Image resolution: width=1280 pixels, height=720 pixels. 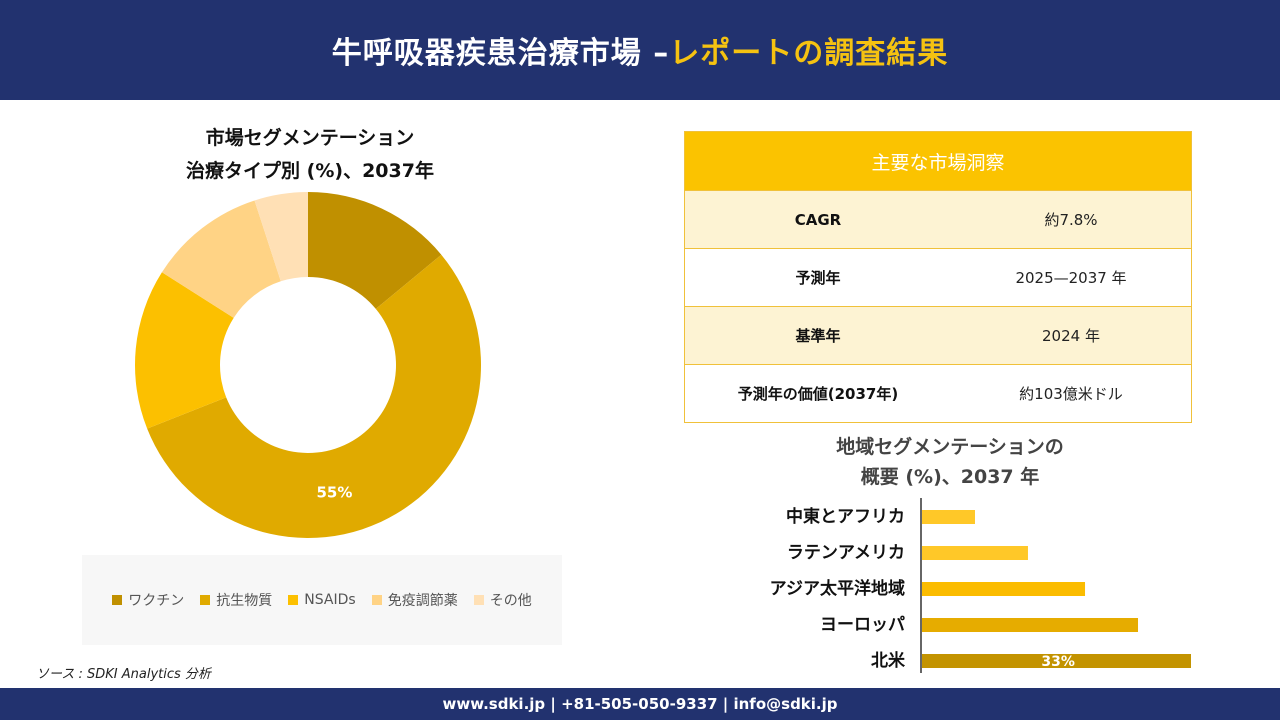 I want to click on header-banner: 牛呼吸器疾患治療市場 –レポートの調査結果, so click(x=640, y=50).